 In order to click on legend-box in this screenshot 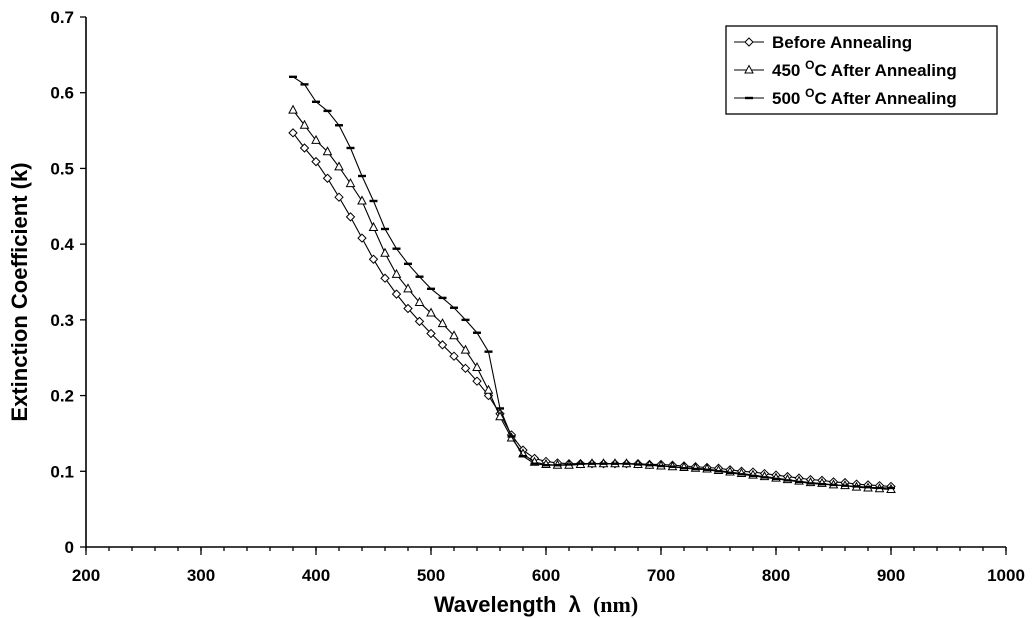, I will do `click(861, 70)`.